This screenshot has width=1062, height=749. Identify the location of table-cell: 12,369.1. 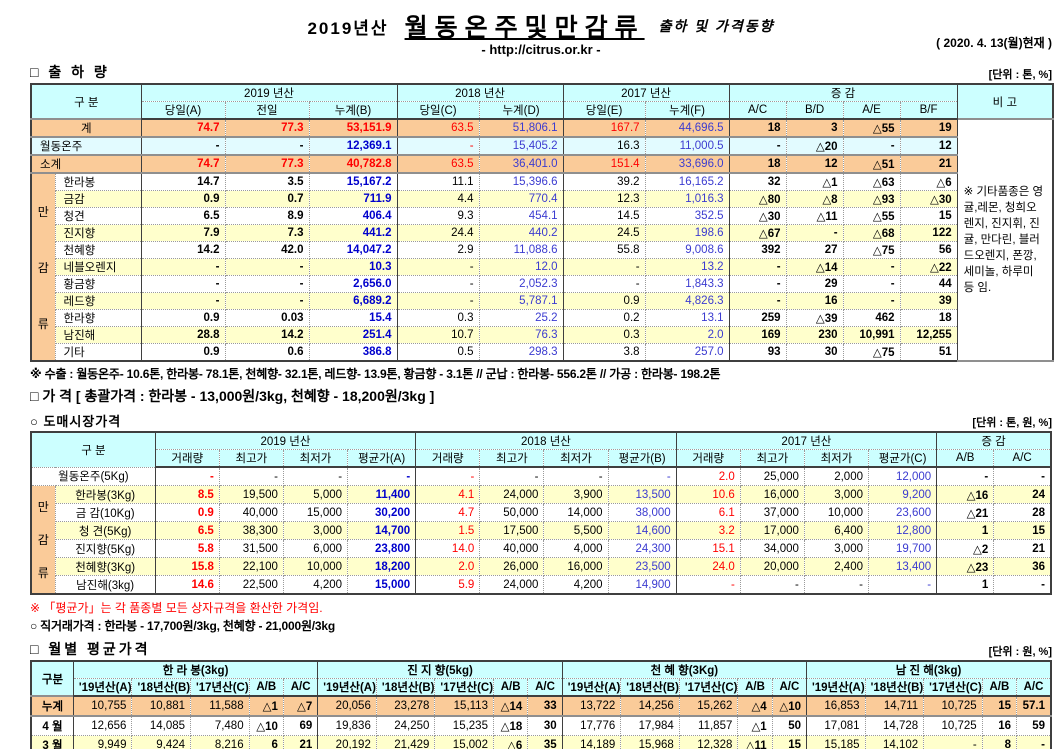
(353, 146).